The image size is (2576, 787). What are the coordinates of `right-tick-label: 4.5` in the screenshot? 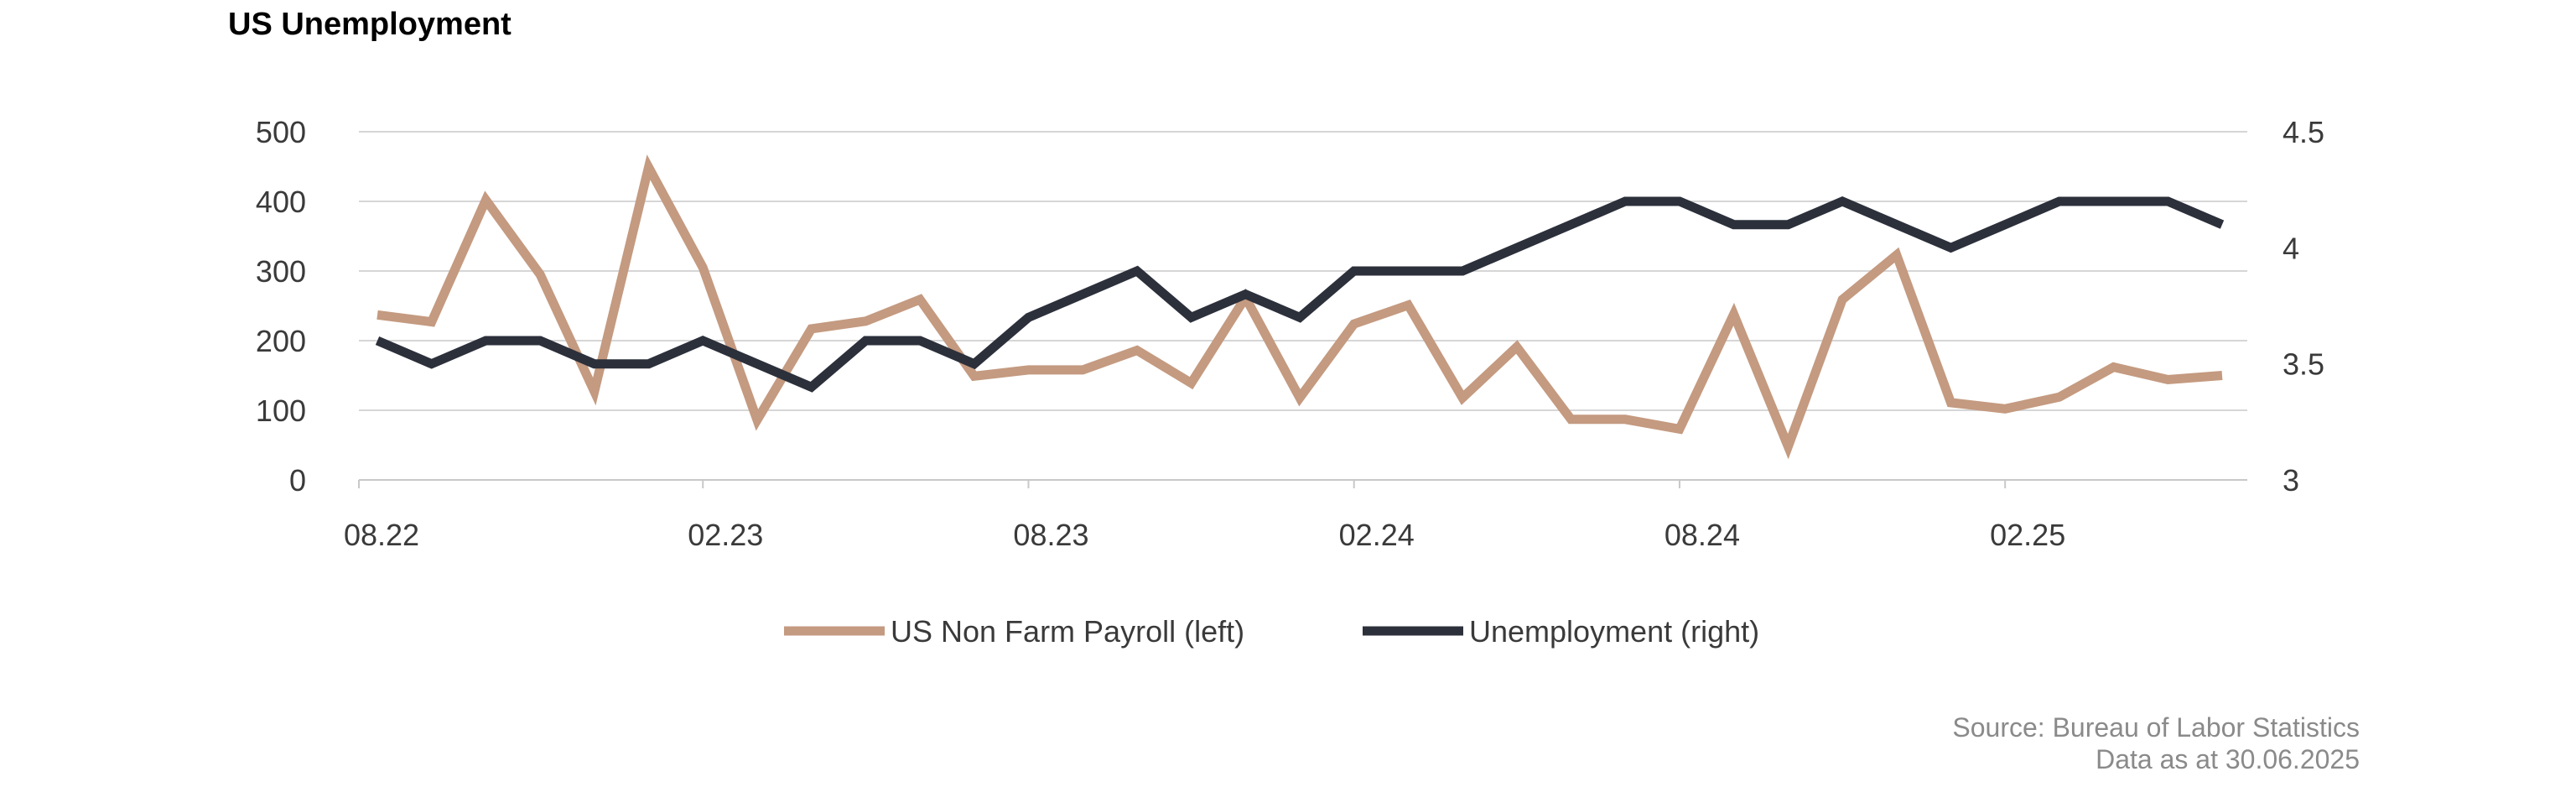 It's located at (2303, 132).